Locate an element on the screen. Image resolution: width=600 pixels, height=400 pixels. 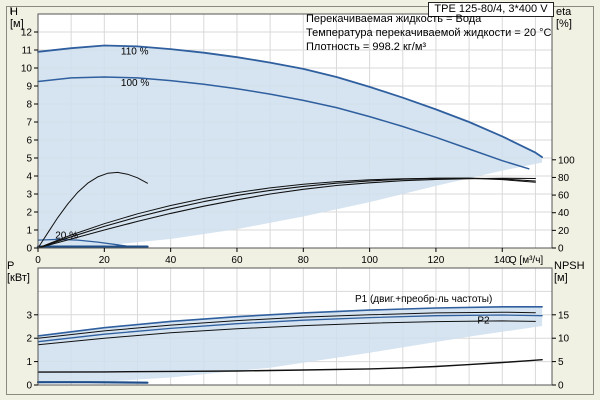
info-line-liquid: Перекачиваемая жидкость = Вода is located at coordinates (394, 19).